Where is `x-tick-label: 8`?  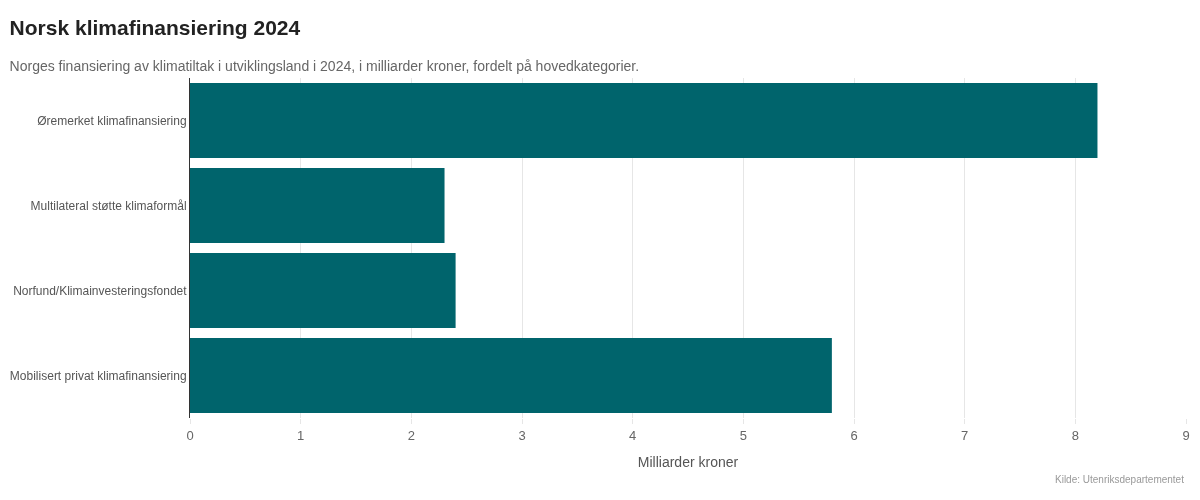
x-tick-label: 8 is located at coordinates (1075, 435).